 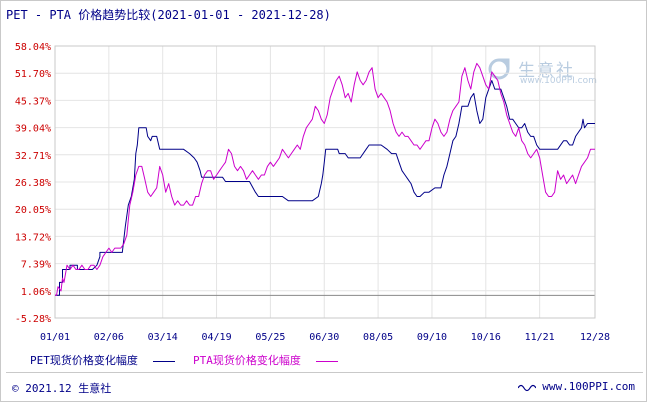 What do you see at coordinates (109, 337) in the screenshot?
I see `x-tick-label: 02/06` at bounding box center [109, 337].